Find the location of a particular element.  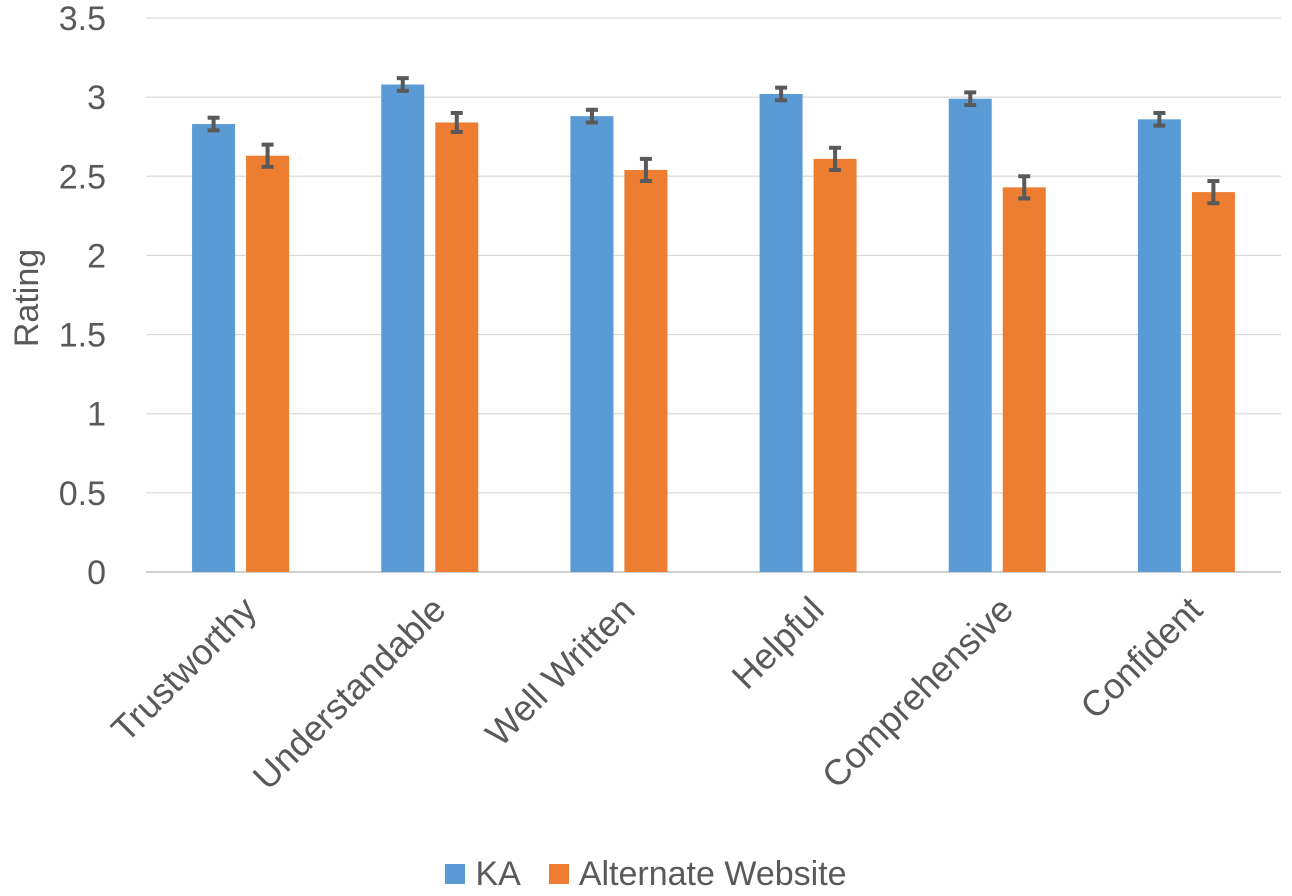

x-tick-label: Comprehensive is located at coordinates (917, 692).